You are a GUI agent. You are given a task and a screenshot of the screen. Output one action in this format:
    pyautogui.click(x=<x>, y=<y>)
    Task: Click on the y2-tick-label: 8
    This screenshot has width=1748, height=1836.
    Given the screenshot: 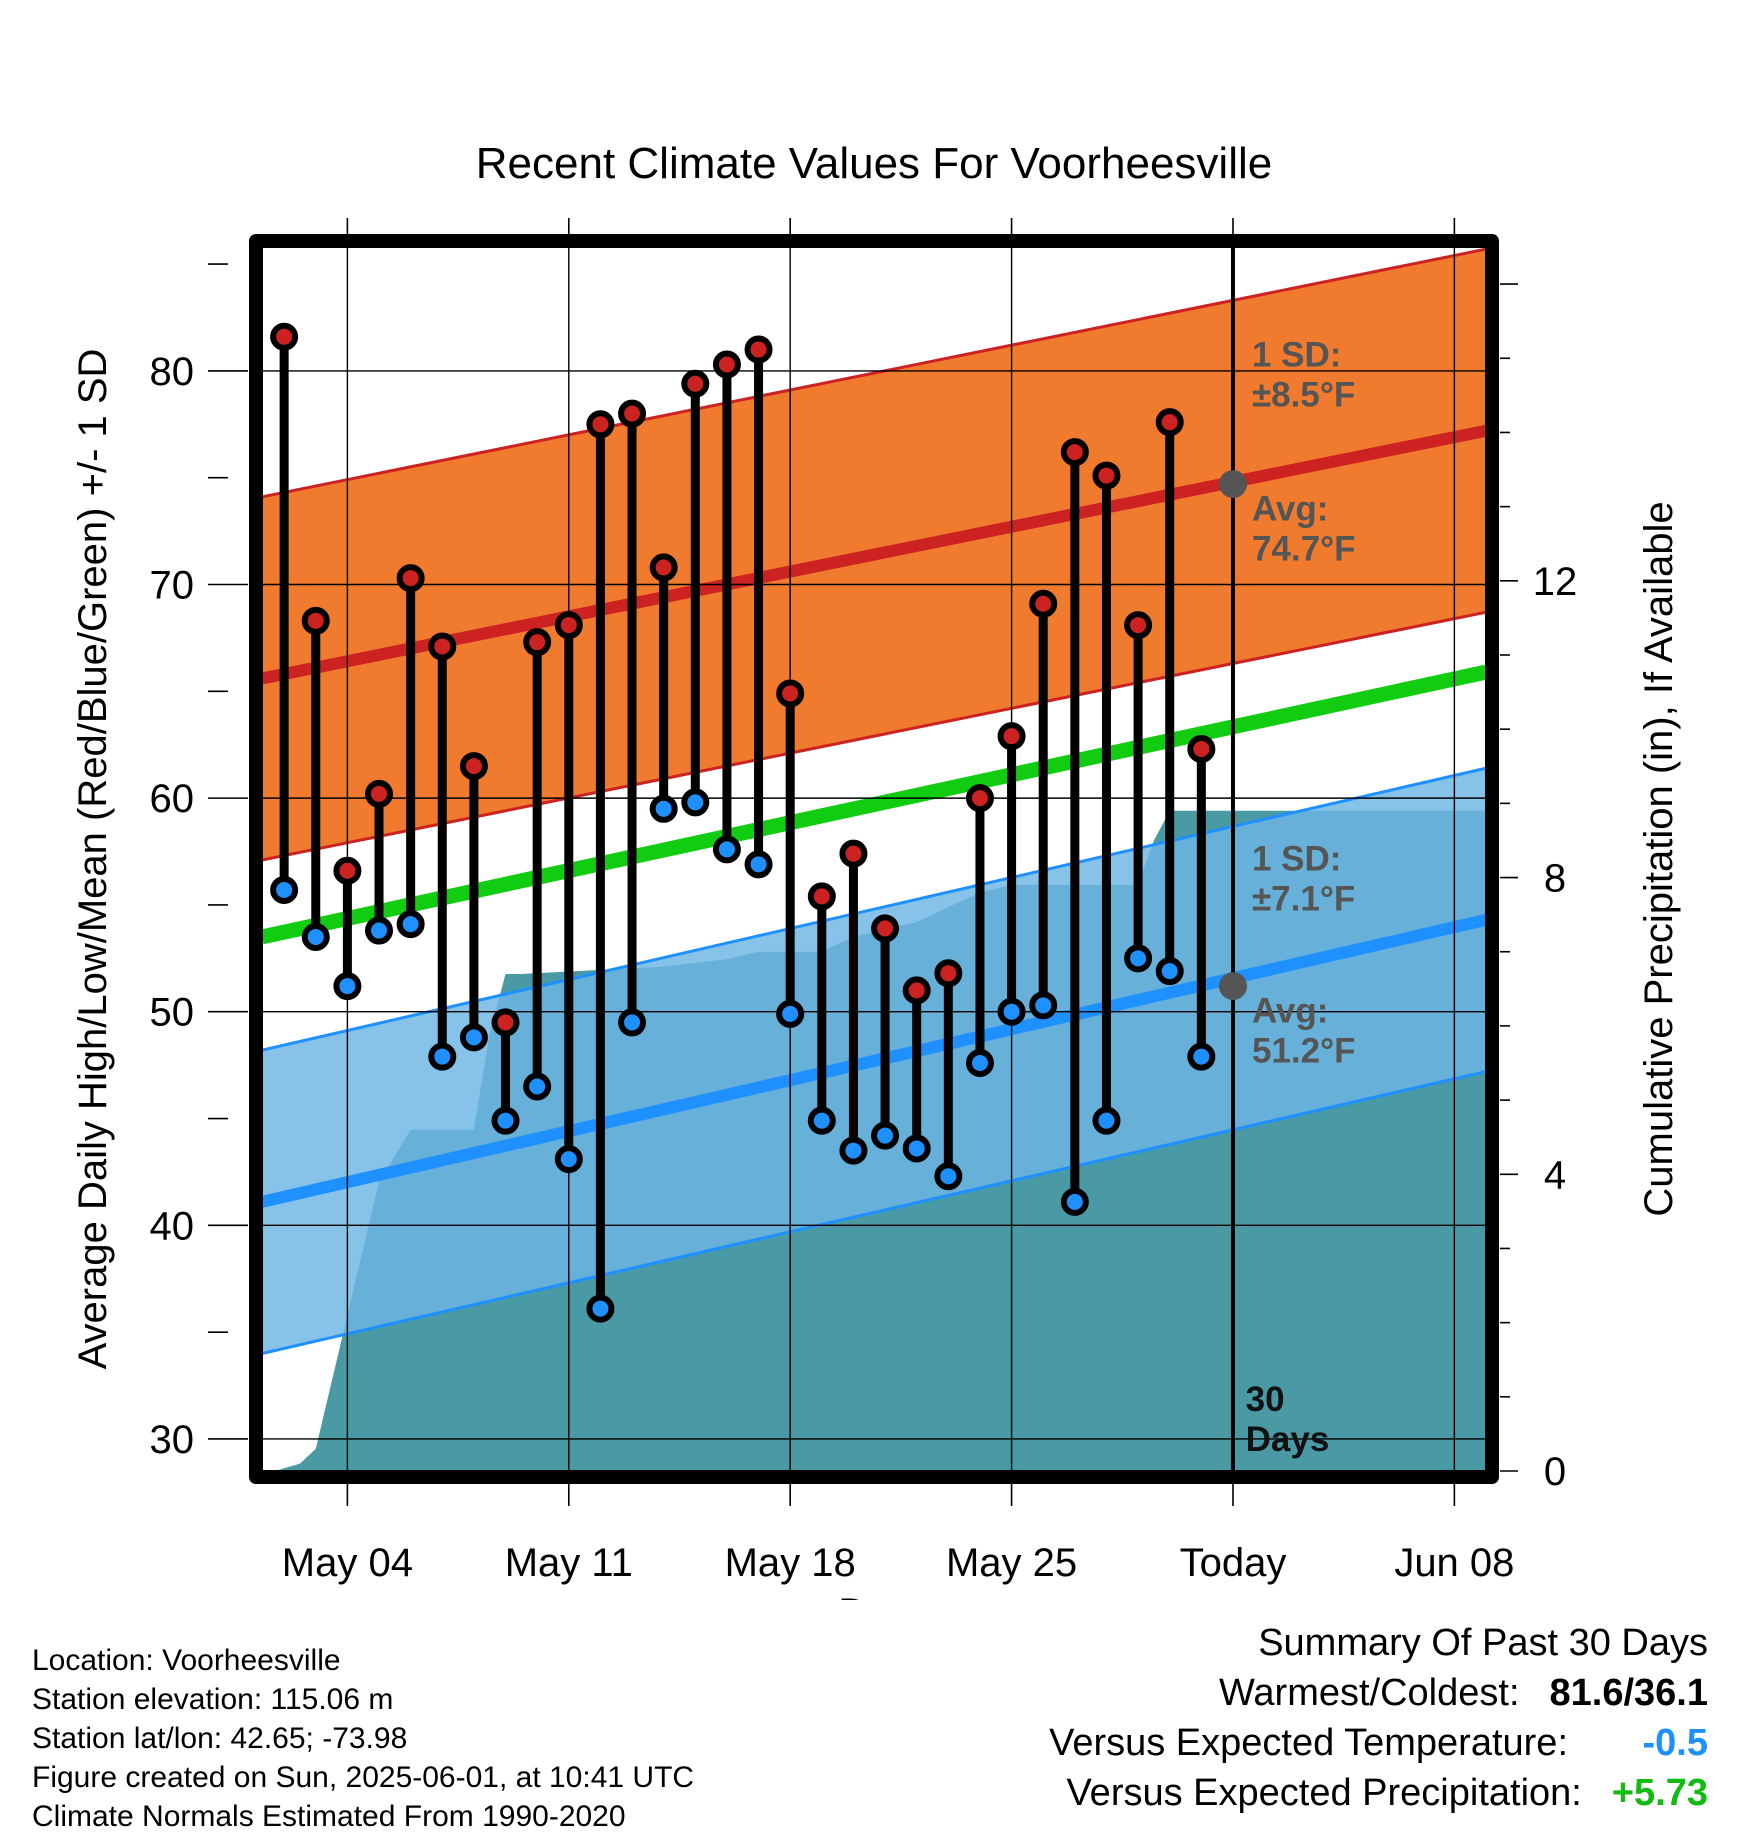 What is the action you would take?
    pyautogui.click(x=1555, y=879)
    